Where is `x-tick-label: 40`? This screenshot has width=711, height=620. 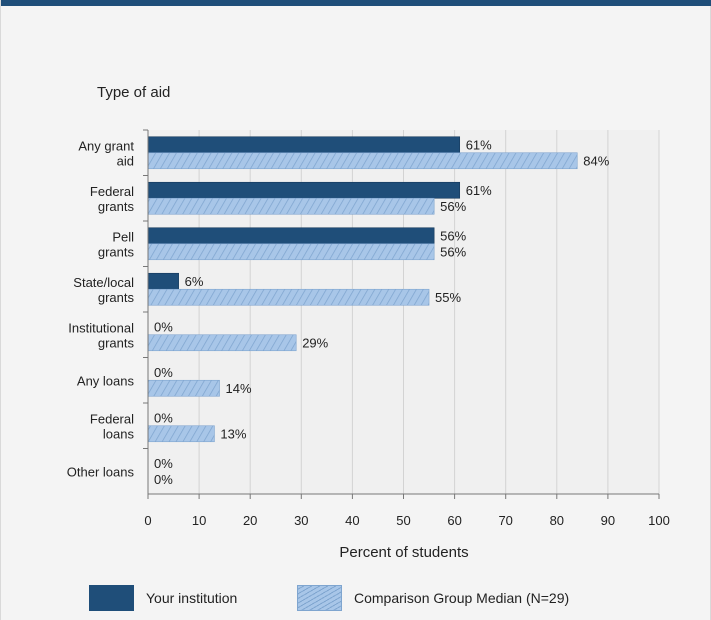 x-tick-label: 40 is located at coordinates (352, 520).